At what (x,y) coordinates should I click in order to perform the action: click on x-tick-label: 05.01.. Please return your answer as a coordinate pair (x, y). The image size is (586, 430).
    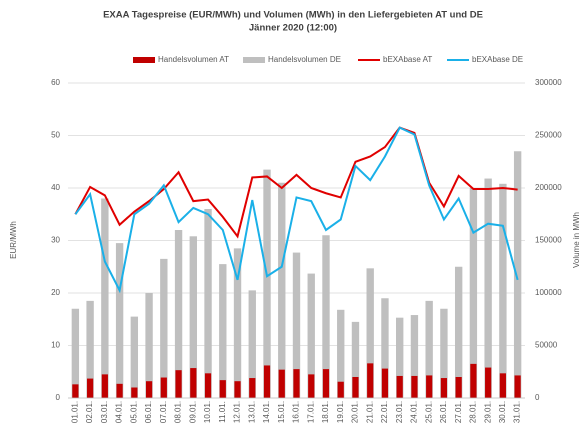
    Looking at the image, I should click on (133, 412).